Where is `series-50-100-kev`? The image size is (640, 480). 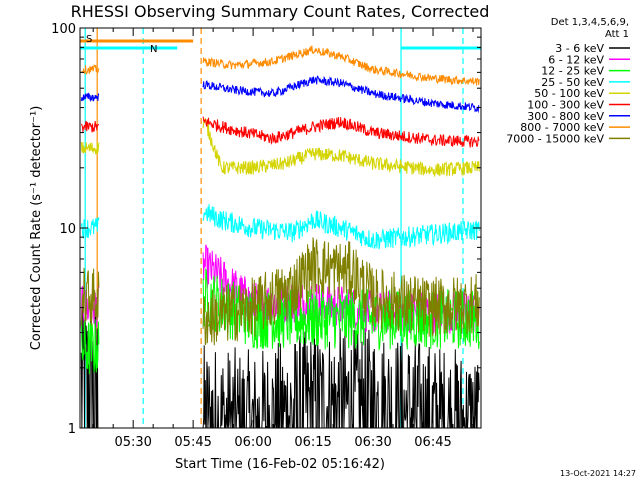 series-50-100-kev is located at coordinates (280, 147).